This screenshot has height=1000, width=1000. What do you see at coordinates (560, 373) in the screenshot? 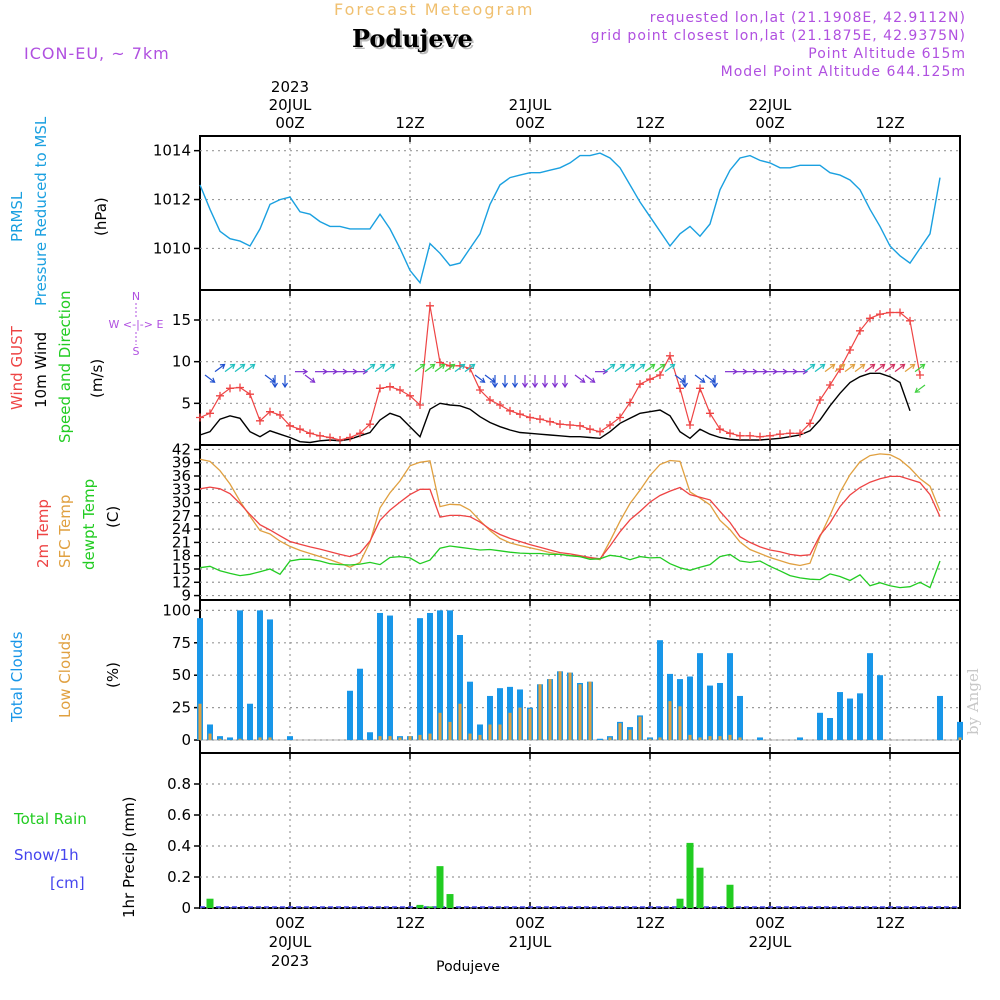
I see `wind-gust-line` at bounding box center [560, 373].